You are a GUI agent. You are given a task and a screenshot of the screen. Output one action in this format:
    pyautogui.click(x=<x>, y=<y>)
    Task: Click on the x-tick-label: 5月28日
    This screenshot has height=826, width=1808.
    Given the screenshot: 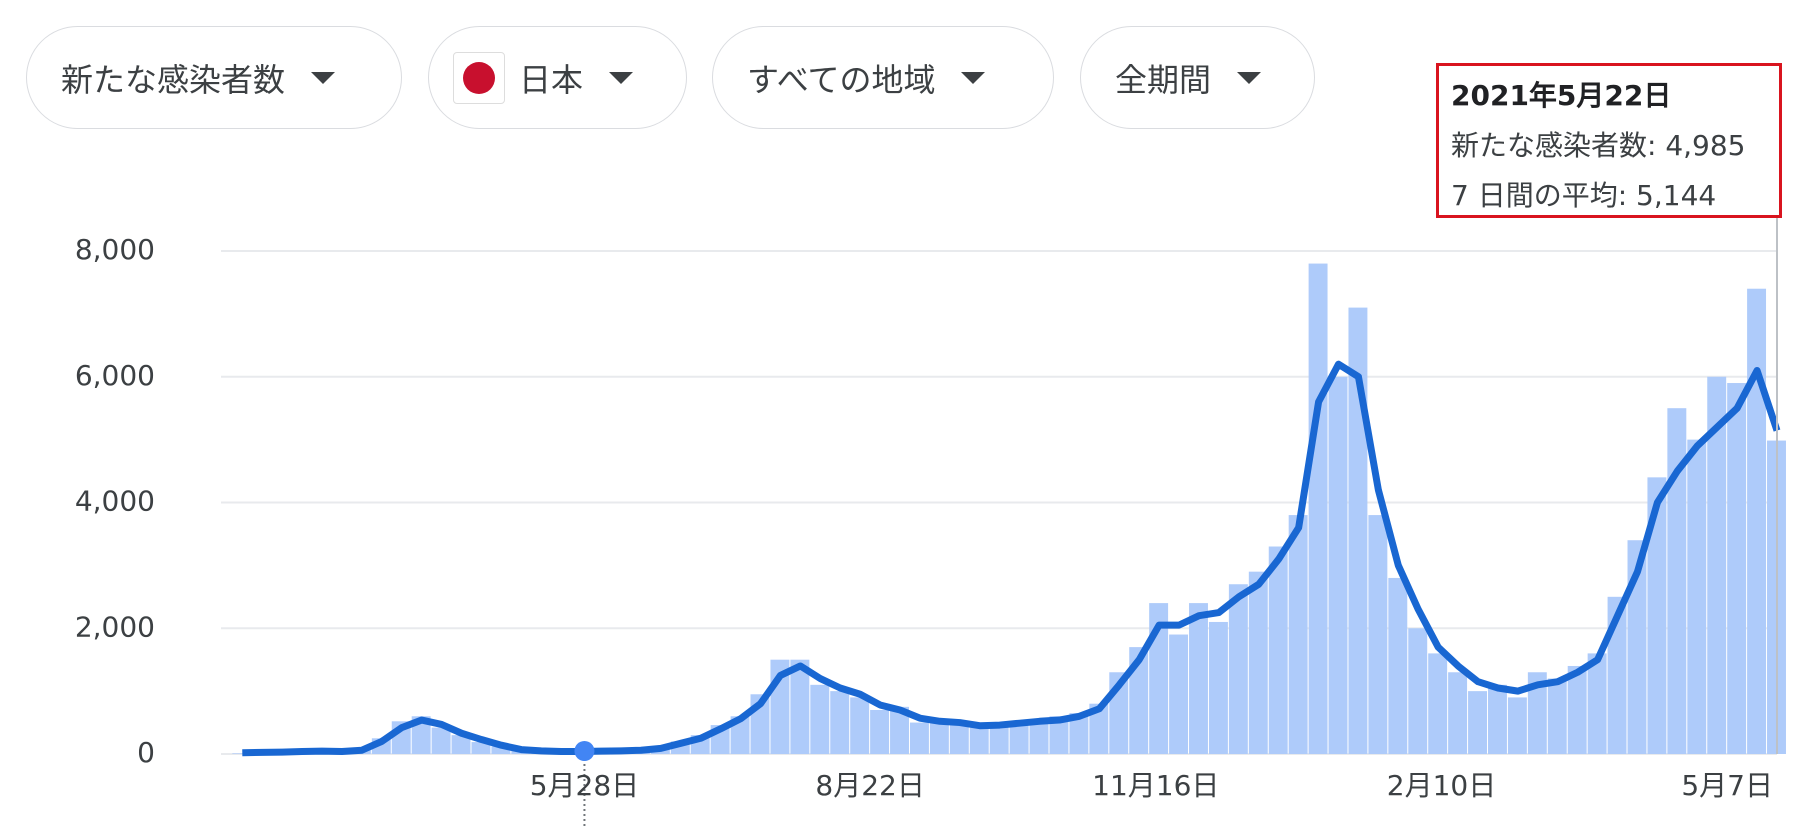 What is the action you would take?
    pyautogui.click(x=584, y=785)
    